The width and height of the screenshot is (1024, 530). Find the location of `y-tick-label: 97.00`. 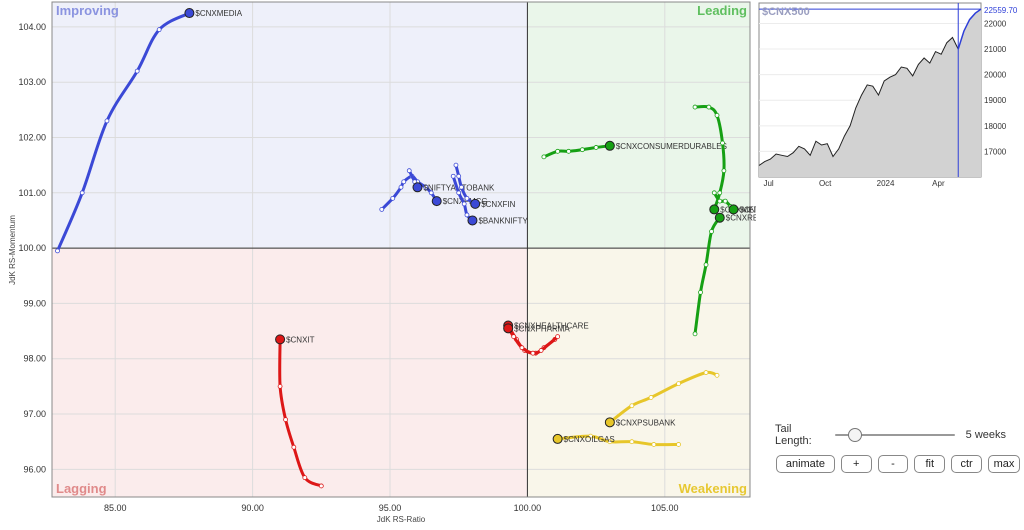

y-tick-label: 97.00 is located at coordinates (34, 414).